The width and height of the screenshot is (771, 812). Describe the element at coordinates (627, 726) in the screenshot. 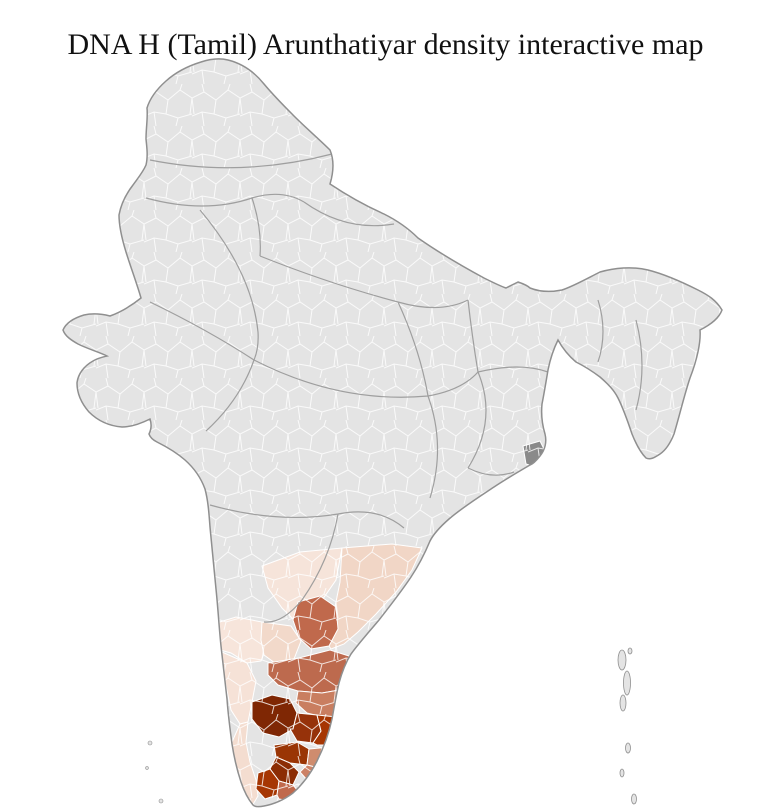

I see `andaman-nicobar-islands` at that location.